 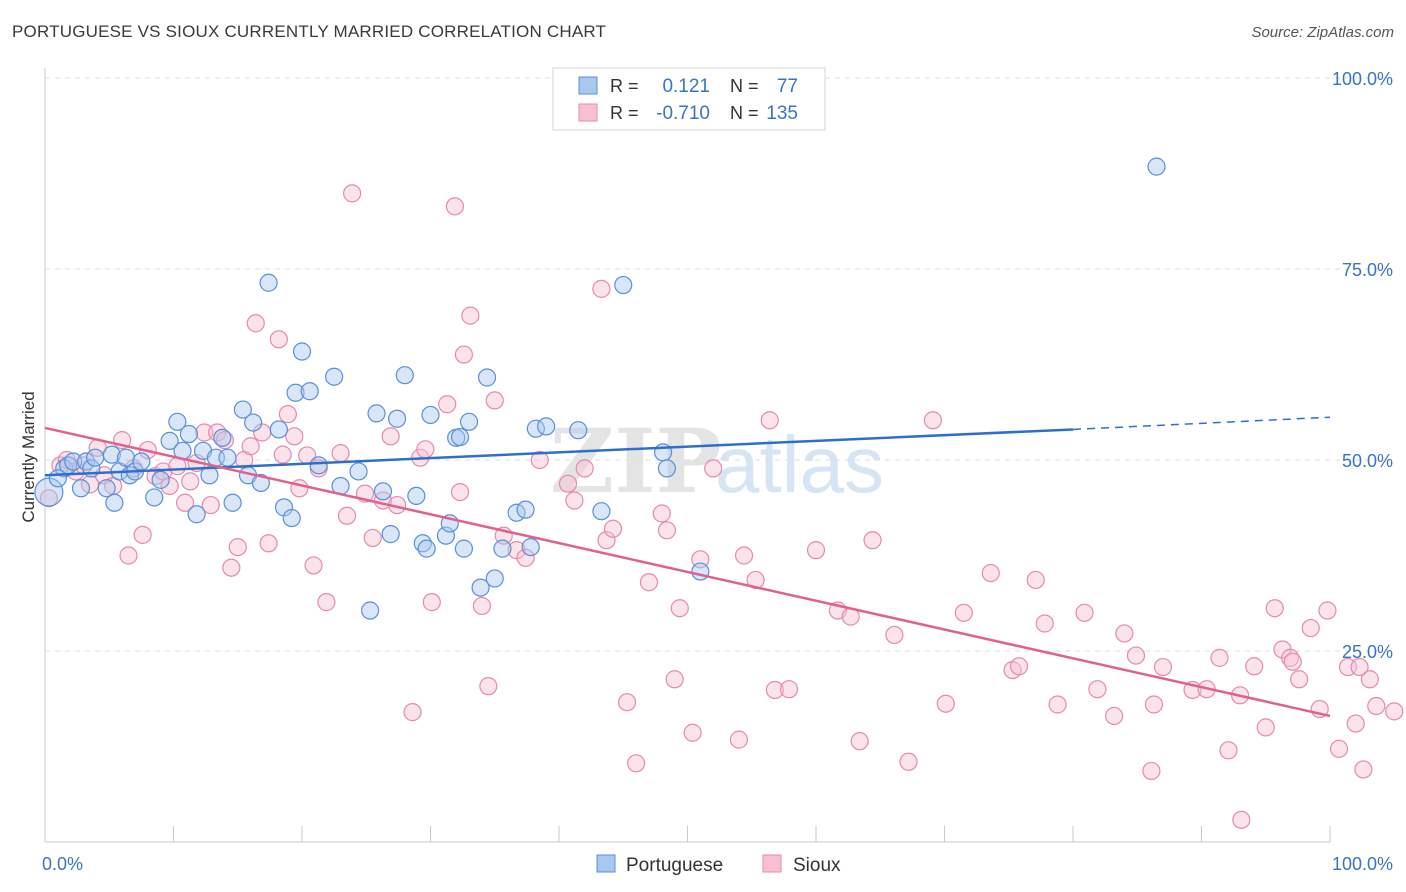 What do you see at coordinates (744, 86) in the screenshot?
I see `legend-n-label: N =` at bounding box center [744, 86].